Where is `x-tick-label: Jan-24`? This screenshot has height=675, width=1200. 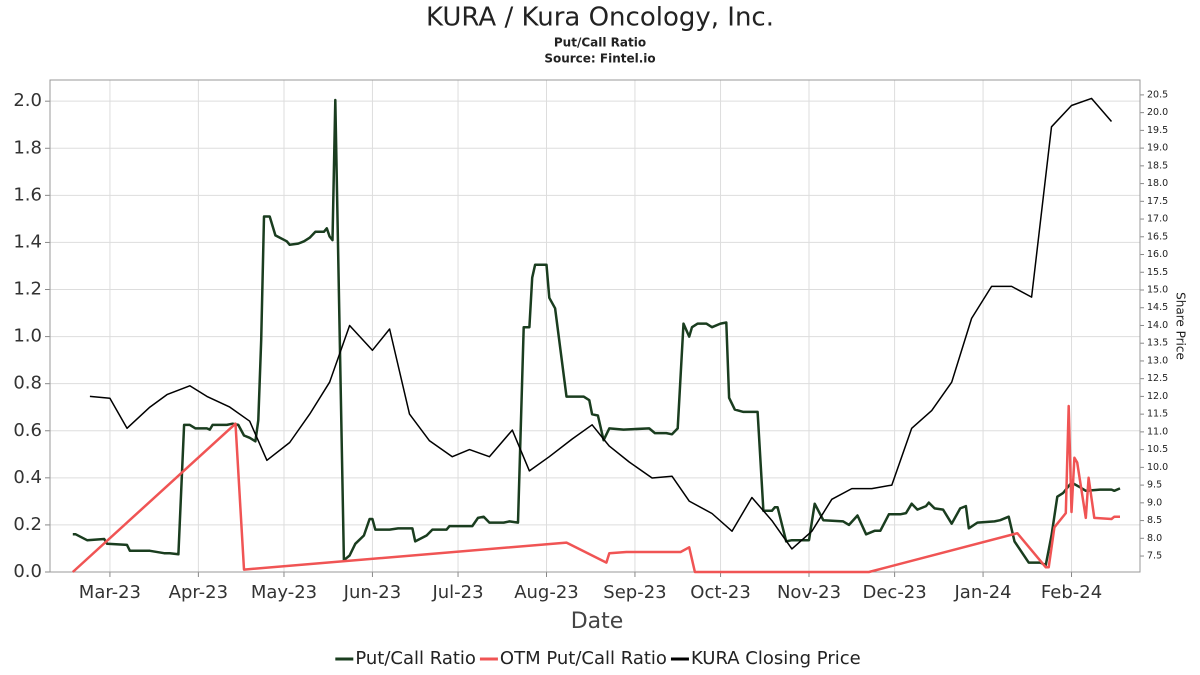
x-tick-label: Jan-24 is located at coordinates (982, 592).